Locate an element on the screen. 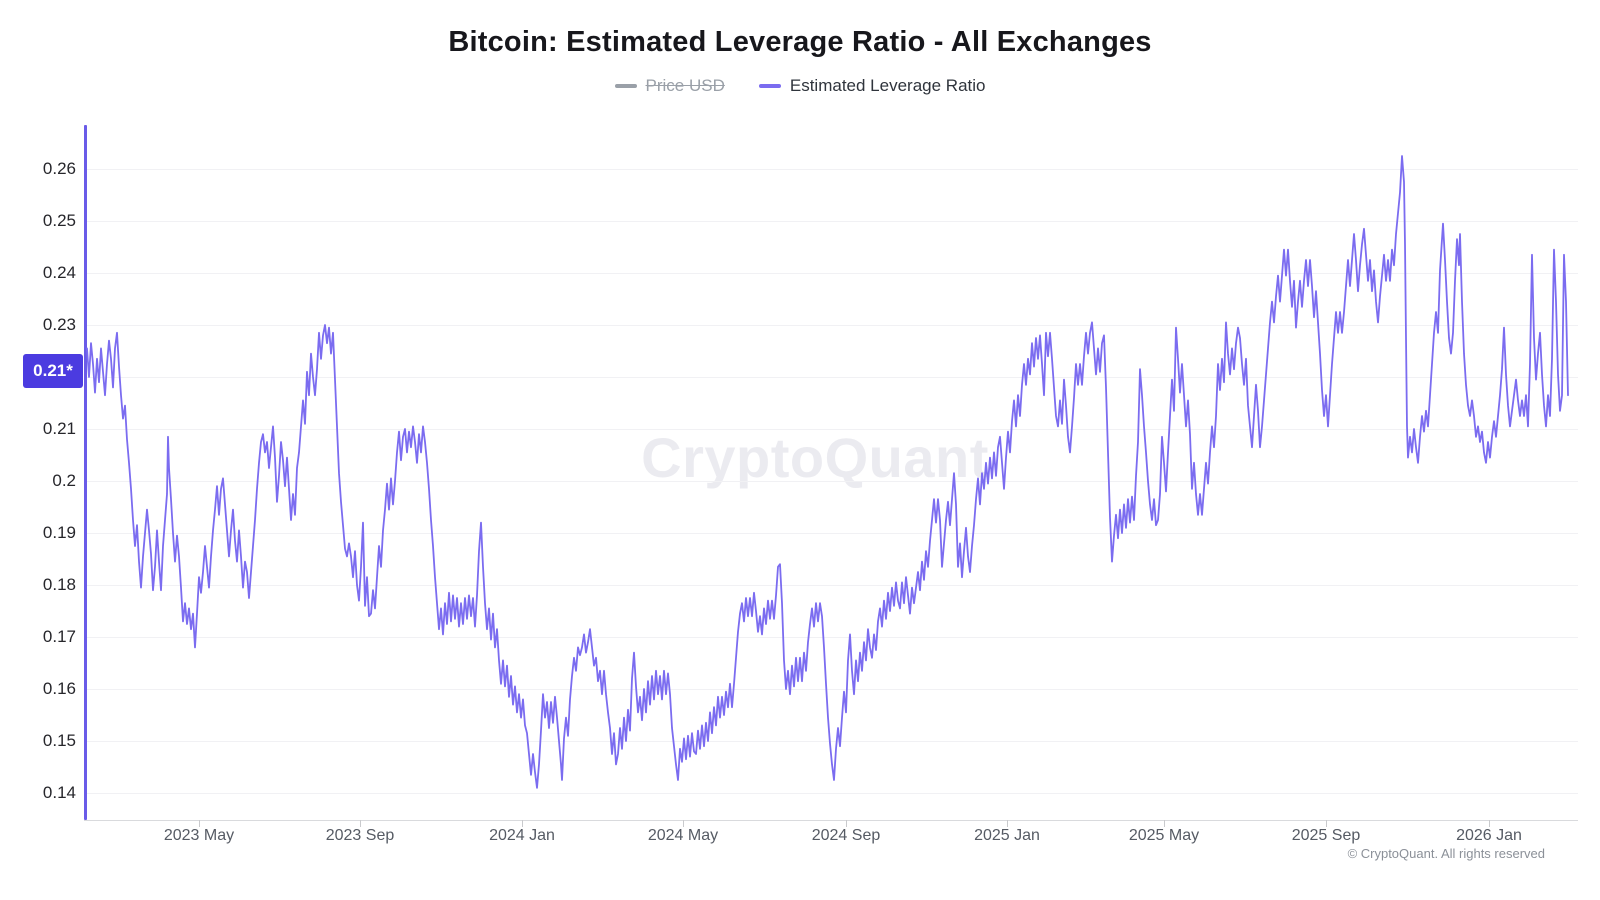  x-tick-label: 2024 May is located at coordinates (683, 835).